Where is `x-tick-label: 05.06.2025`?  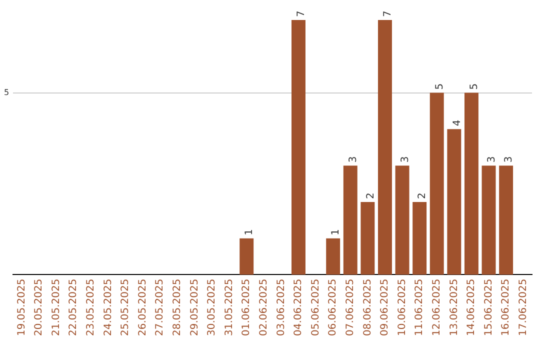 x-tick-label: 05.06.2025 is located at coordinates (316, 307).